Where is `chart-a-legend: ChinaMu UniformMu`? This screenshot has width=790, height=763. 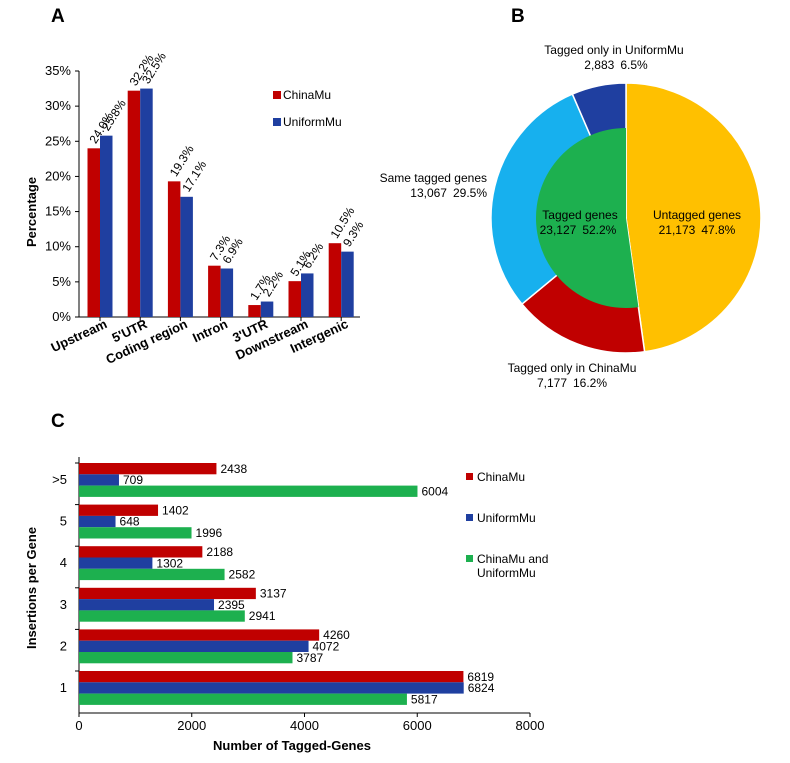 chart-a-legend: ChinaMu UniformMu is located at coordinates (307, 108).